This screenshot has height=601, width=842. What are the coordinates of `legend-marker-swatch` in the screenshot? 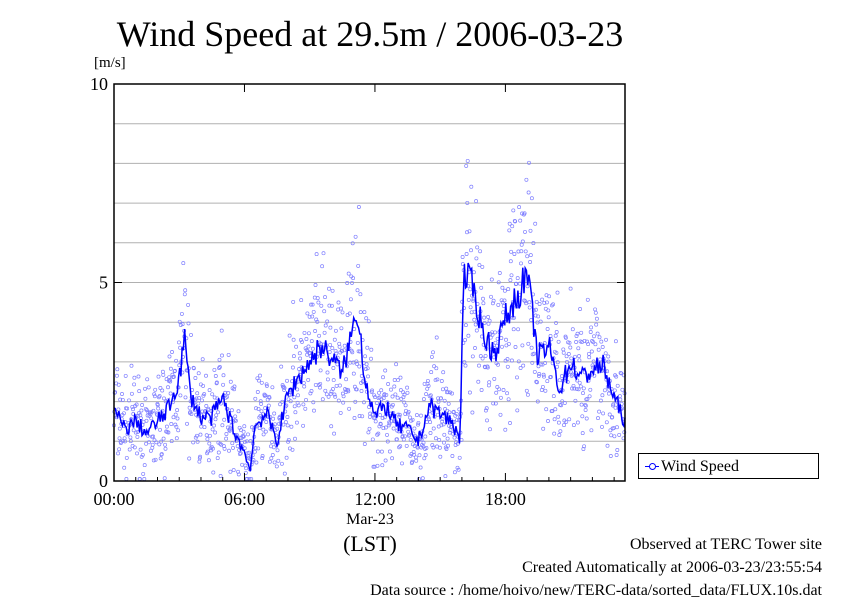 It's located at (652, 466).